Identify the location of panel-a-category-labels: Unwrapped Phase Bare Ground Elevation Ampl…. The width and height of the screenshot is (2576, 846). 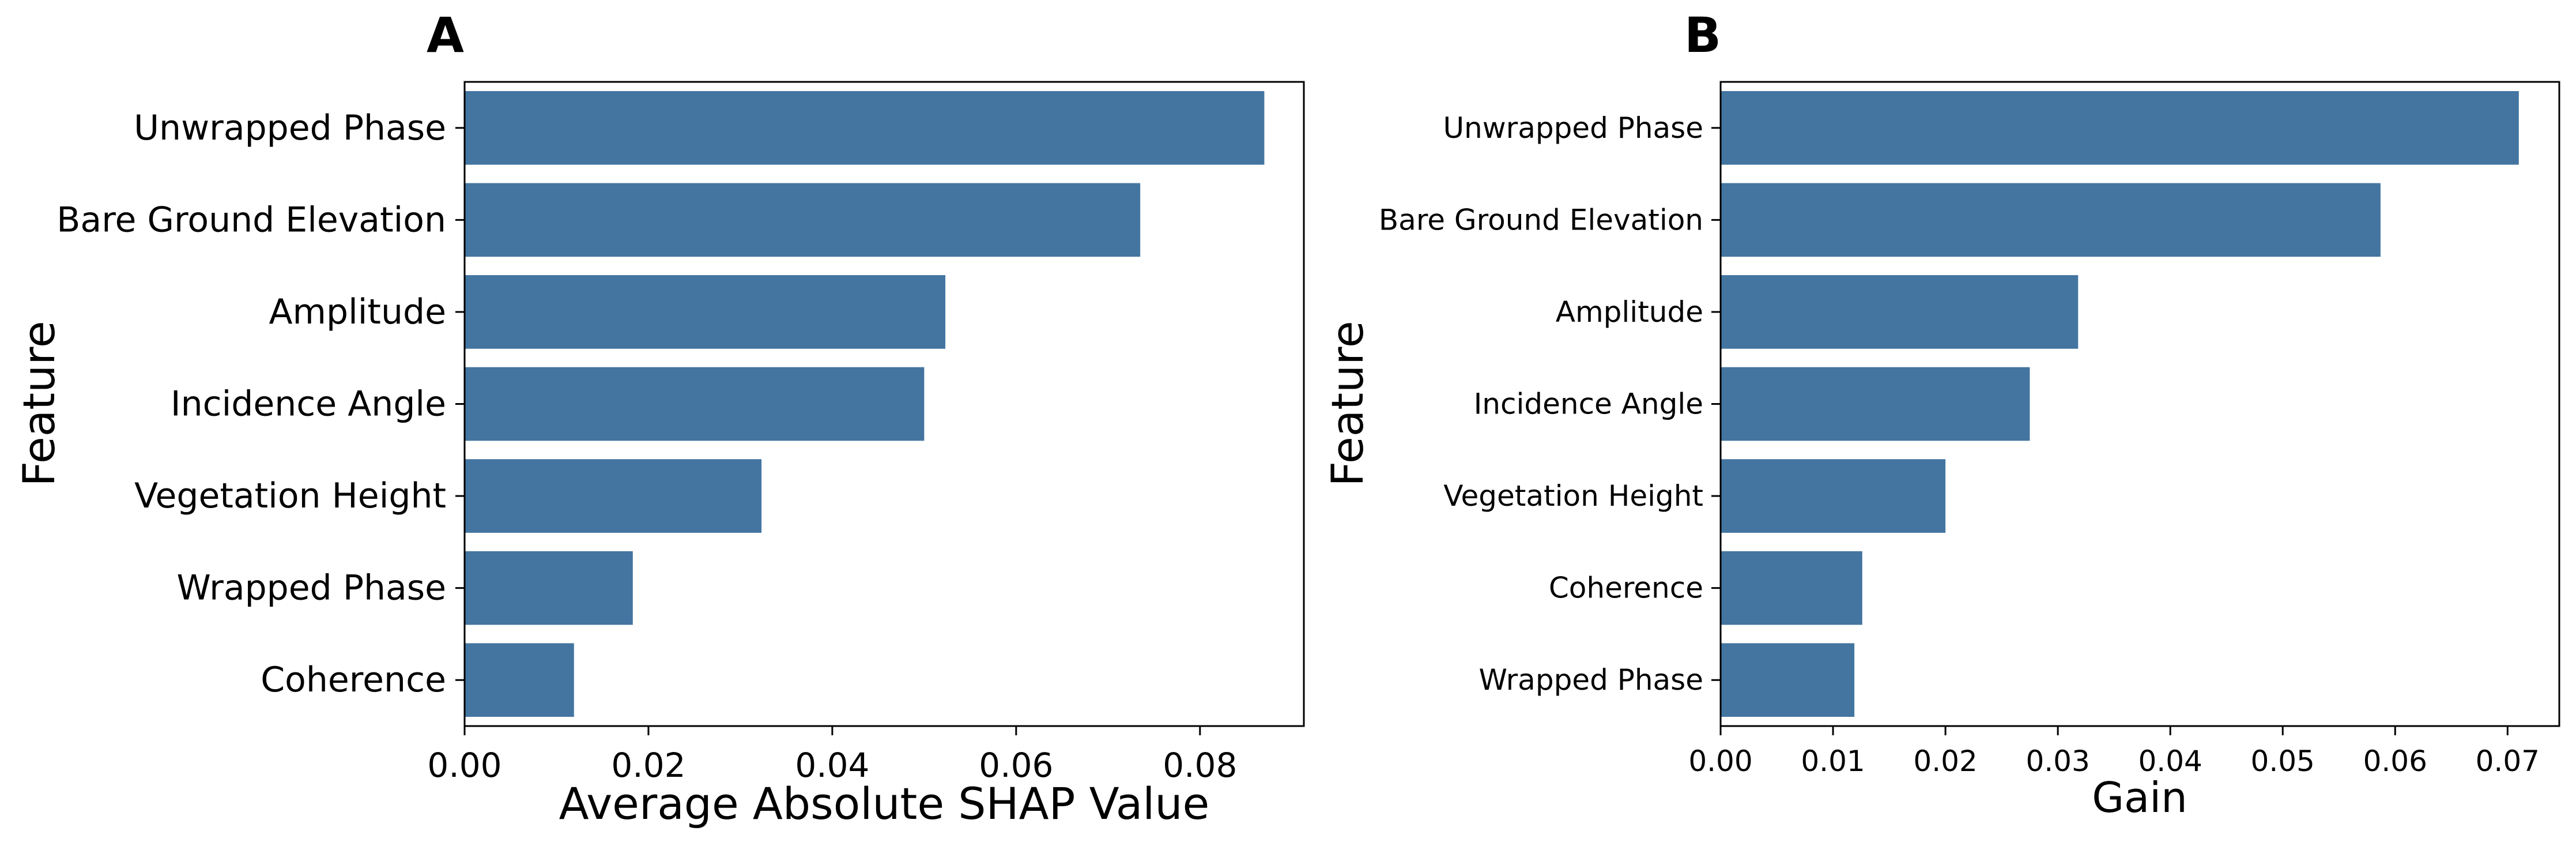
(260, 404).